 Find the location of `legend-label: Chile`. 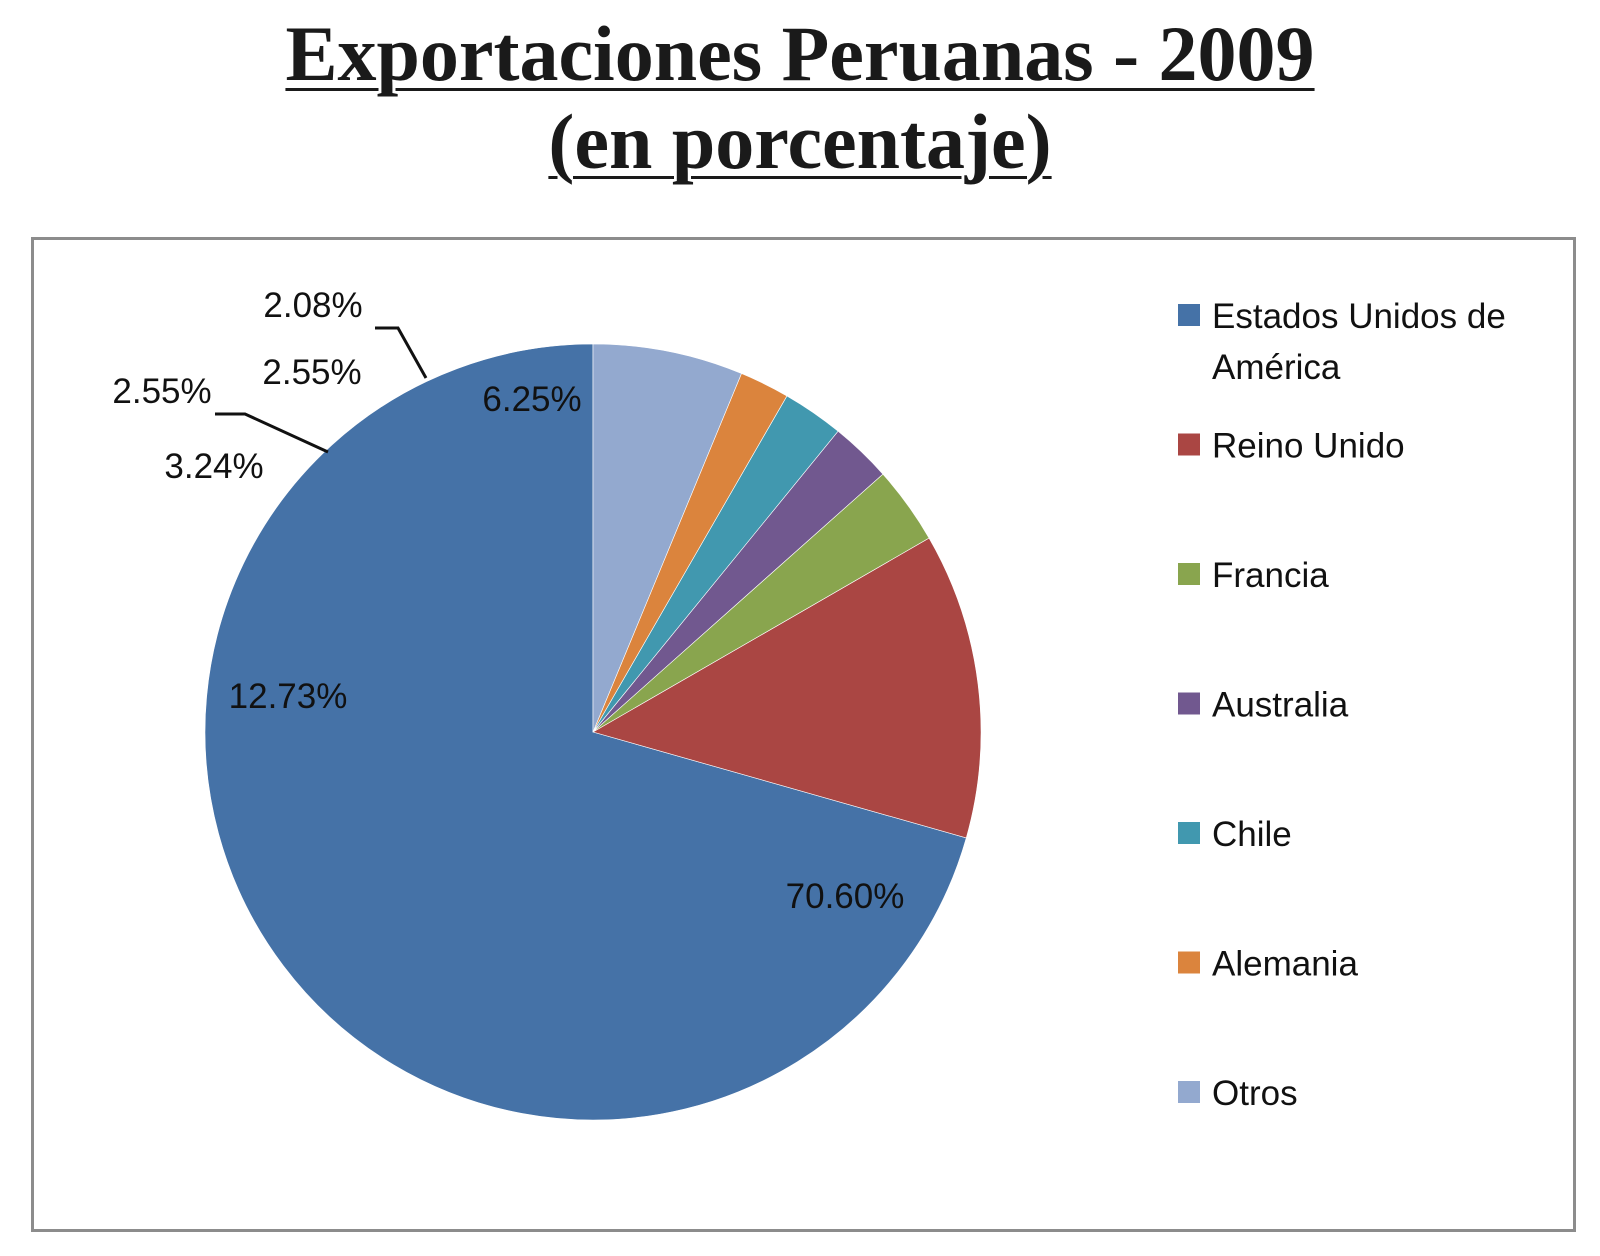

legend-label: Chile is located at coordinates (1252, 834).